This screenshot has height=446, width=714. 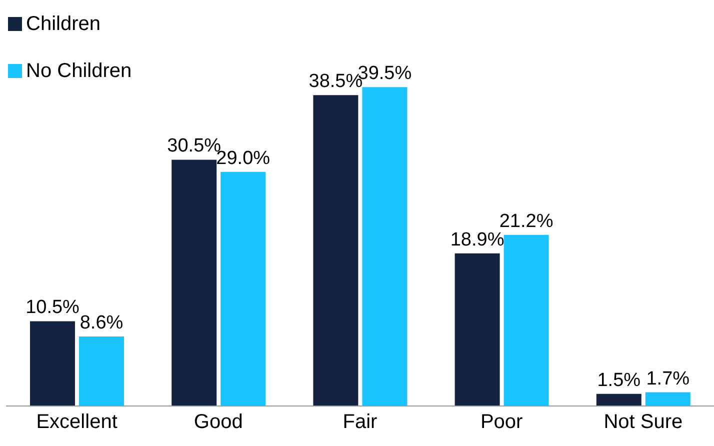 I want to click on x-tick-label: Fair, so click(x=360, y=422).